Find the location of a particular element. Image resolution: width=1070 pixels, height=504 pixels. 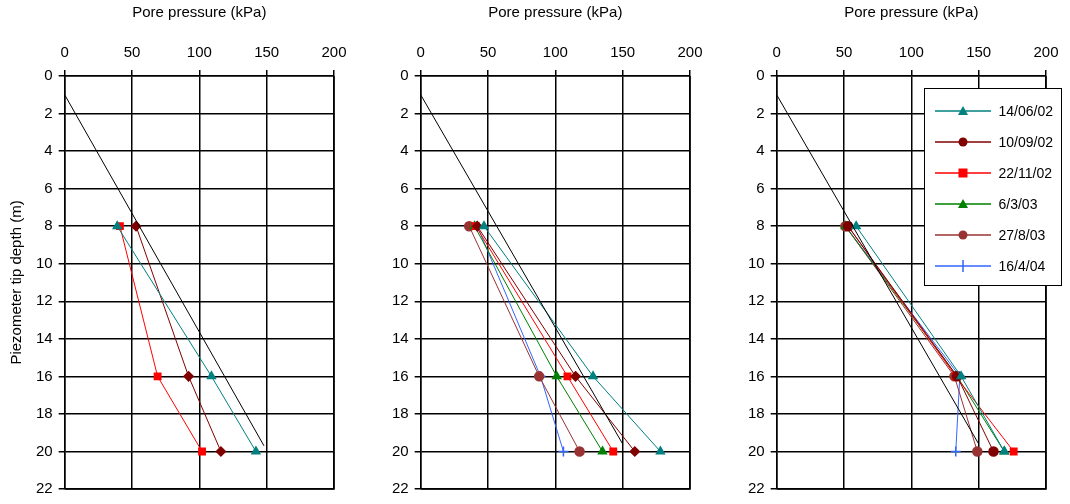

y-axis-title: Piezometer tip depth (m) is located at coordinates (16, 282).